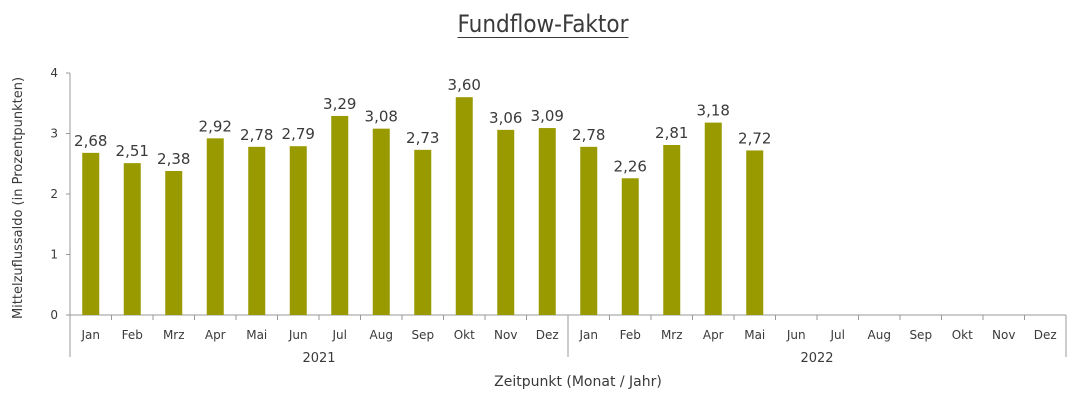 The width and height of the screenshot is (1086, 400). I want to click on year-label: 2021, so click(318, 358).